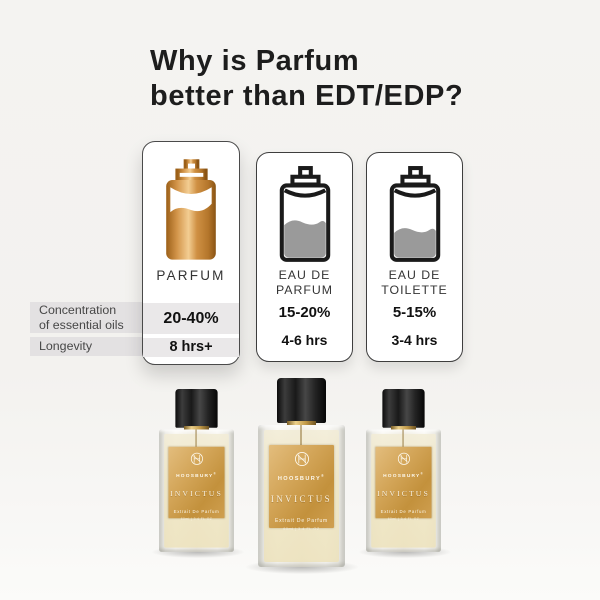 This screenshot has width=600, height=600. I want to click on row-label-concentration-line2: of essential oils, so click(81, 324).